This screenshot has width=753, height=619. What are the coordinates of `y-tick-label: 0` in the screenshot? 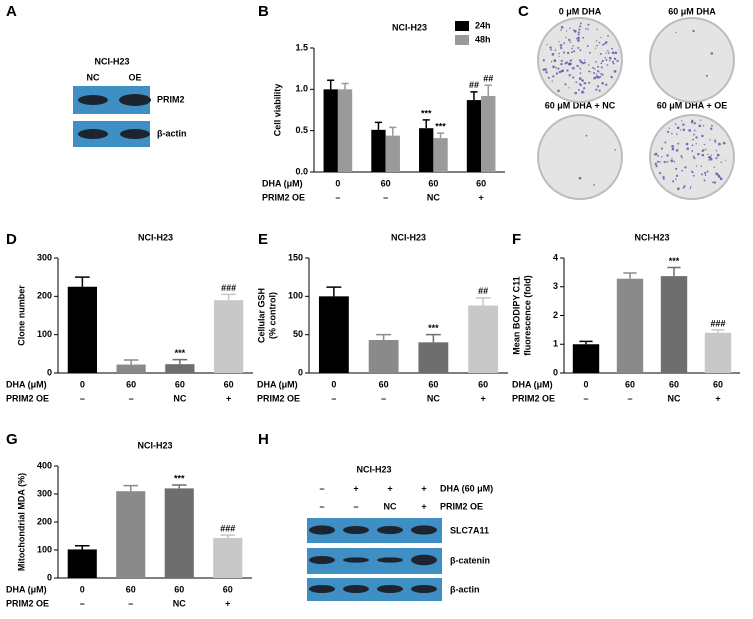 It's located at (555, 372).